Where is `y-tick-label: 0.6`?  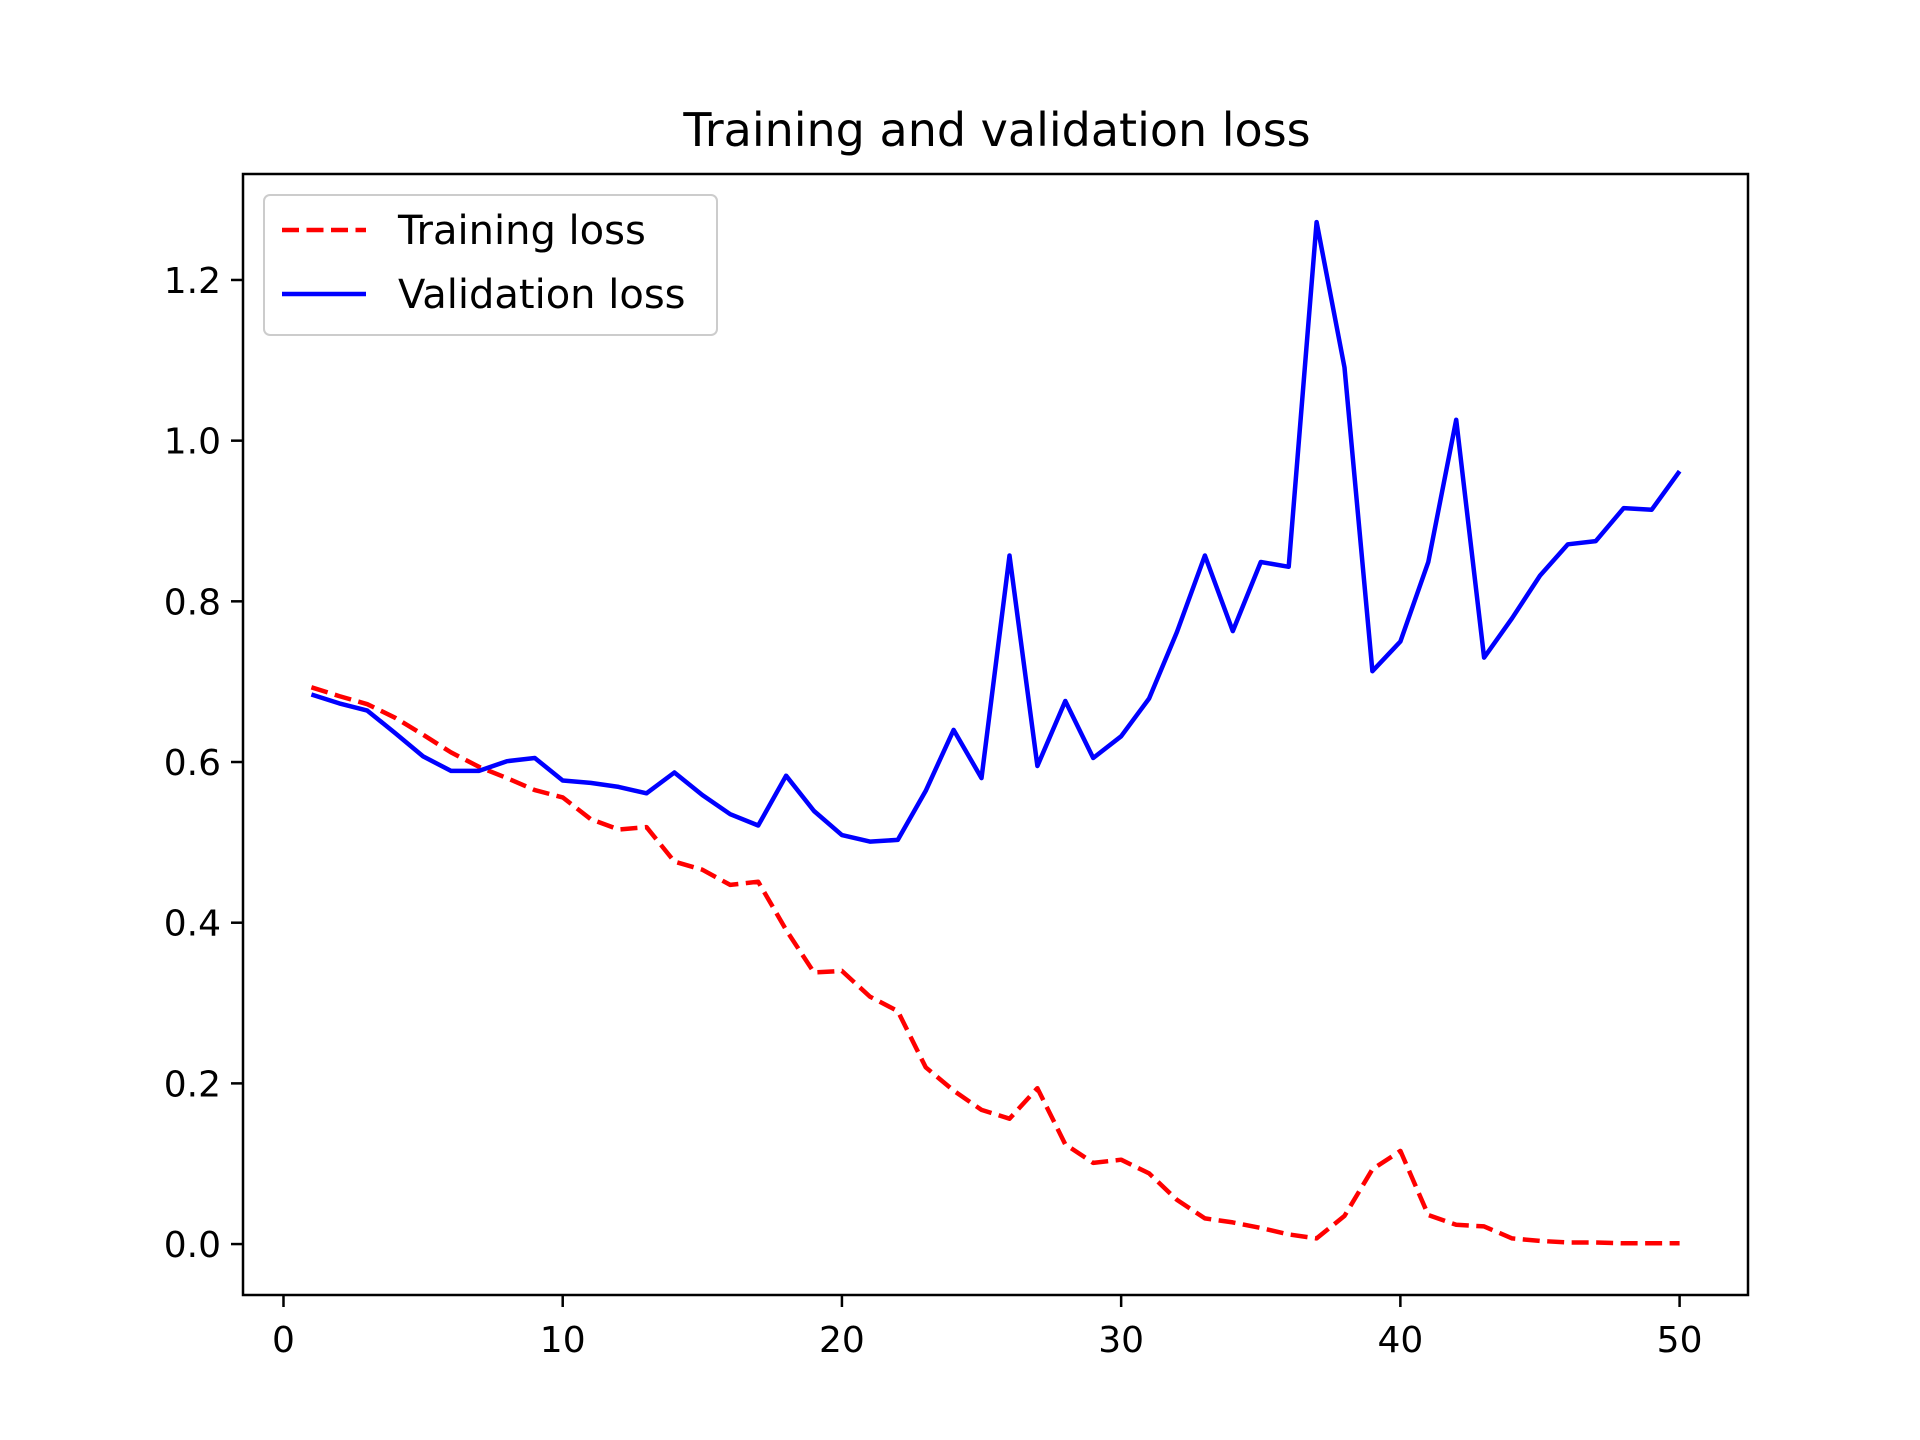
y-tick-label: 0.6 is located at coordinates (192, 763).